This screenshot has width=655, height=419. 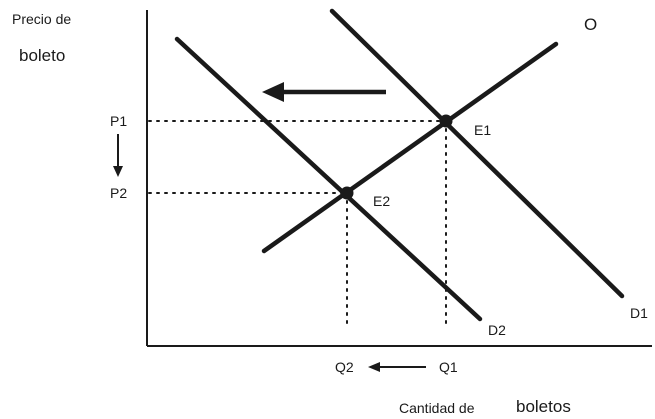 I want to click on price-p2-label: P2, so click(x=119, y=193).